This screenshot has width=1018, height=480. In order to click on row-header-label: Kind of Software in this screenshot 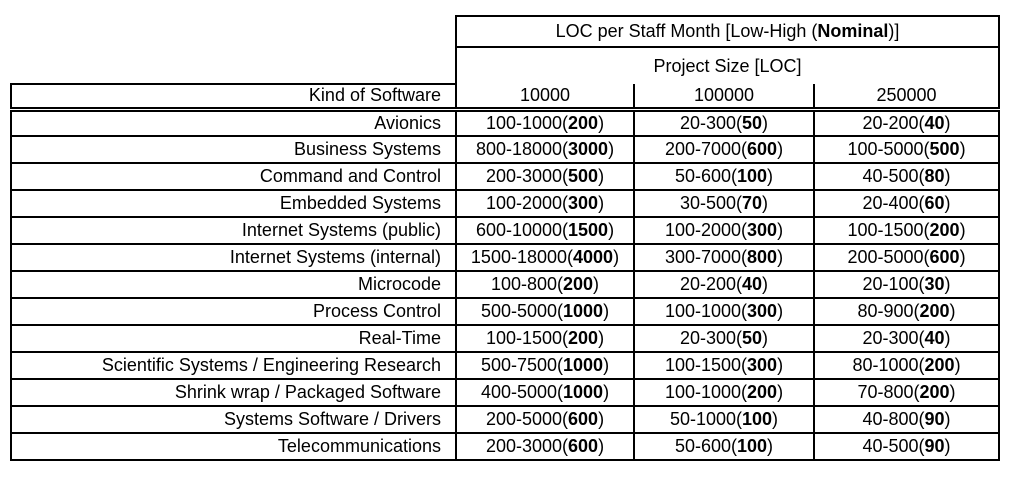, I will do `click(233, 97)`.